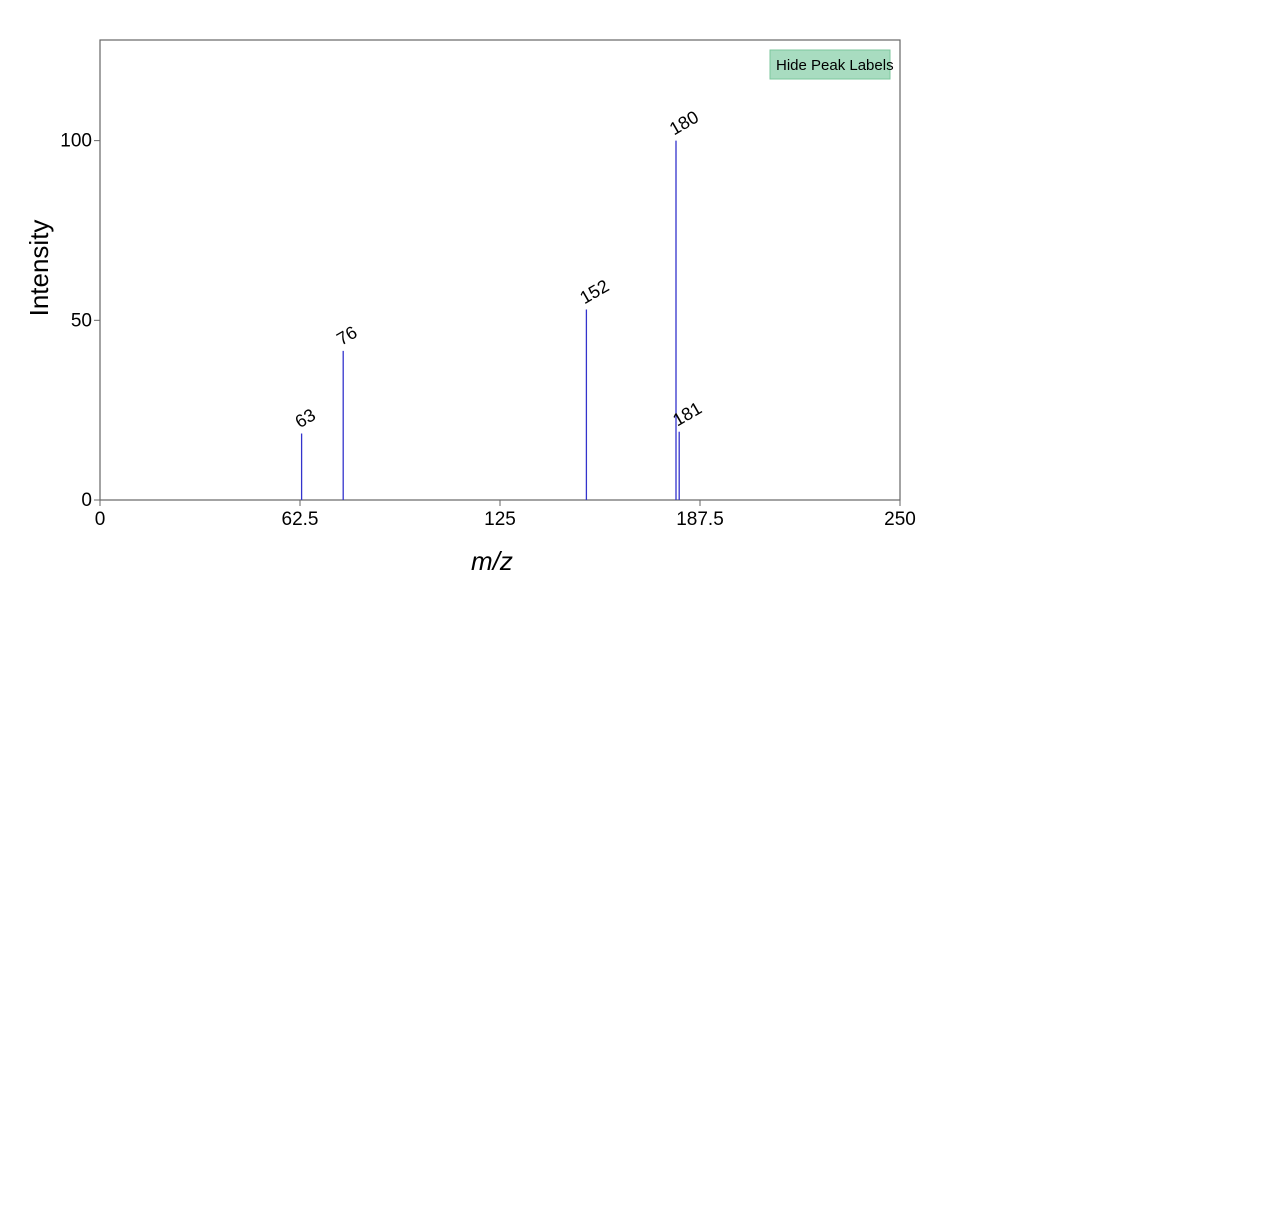 This screenshot has width=1265, height=1228. Describe the element at coordinates (684, 123) in the screenshot. I see `peak-label: 180` at that location.